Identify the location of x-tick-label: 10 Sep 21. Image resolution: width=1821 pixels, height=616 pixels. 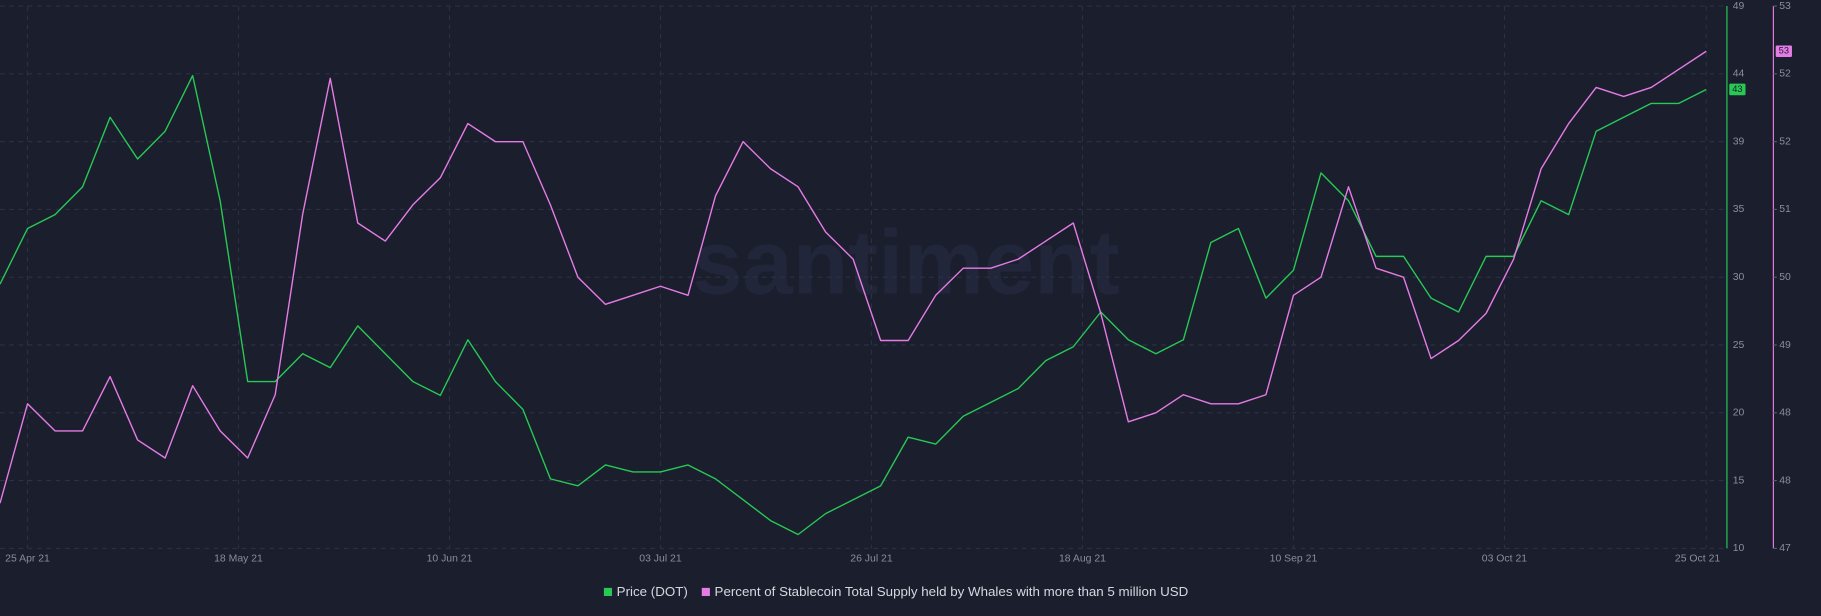
(1294, 559).